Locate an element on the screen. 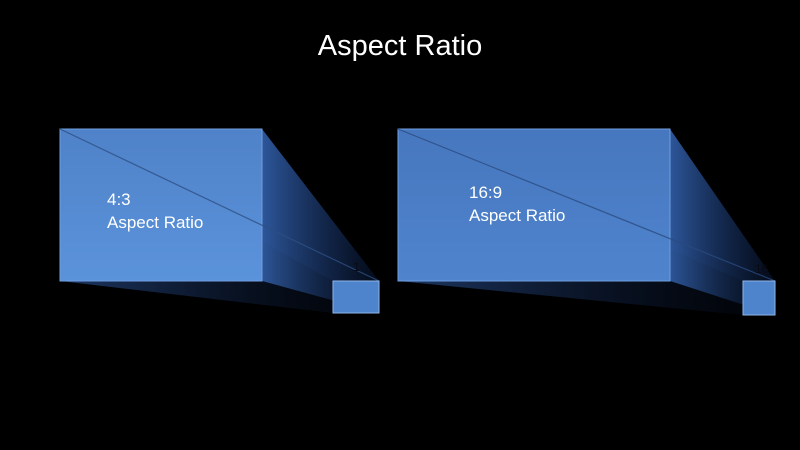 The height and width of the screenshot is (450, 800). screen-4-3-diagonal is located at coordinates (219, 205).